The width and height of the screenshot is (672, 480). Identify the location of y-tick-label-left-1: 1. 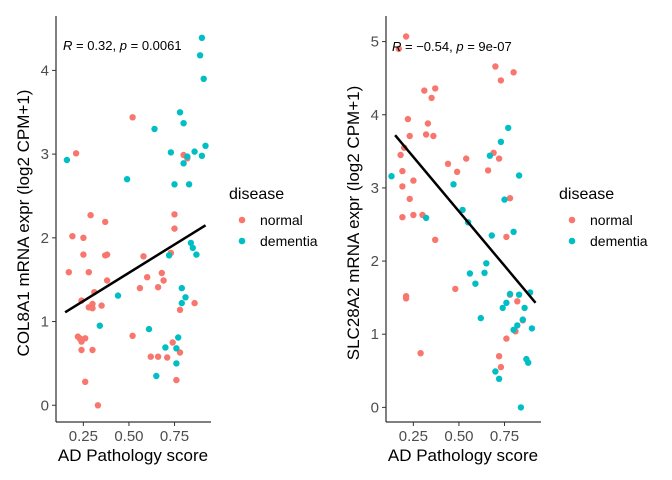
(45, 322).